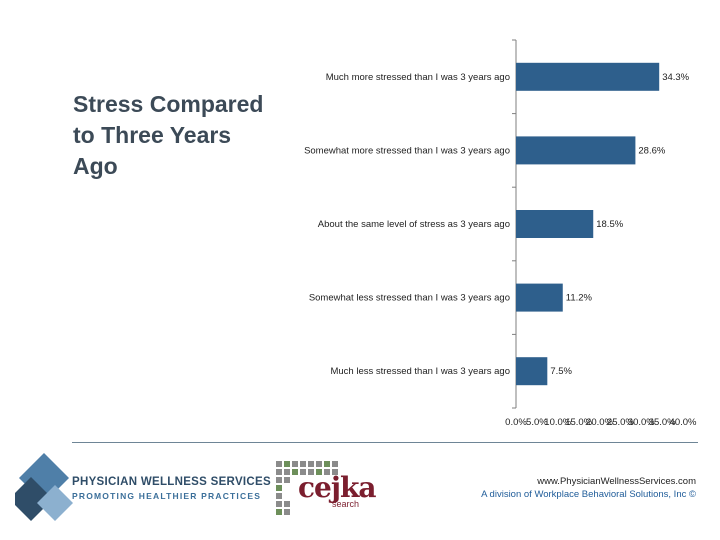  I want to click on x-tick-label-3: 15.0%, so click(578, 422).